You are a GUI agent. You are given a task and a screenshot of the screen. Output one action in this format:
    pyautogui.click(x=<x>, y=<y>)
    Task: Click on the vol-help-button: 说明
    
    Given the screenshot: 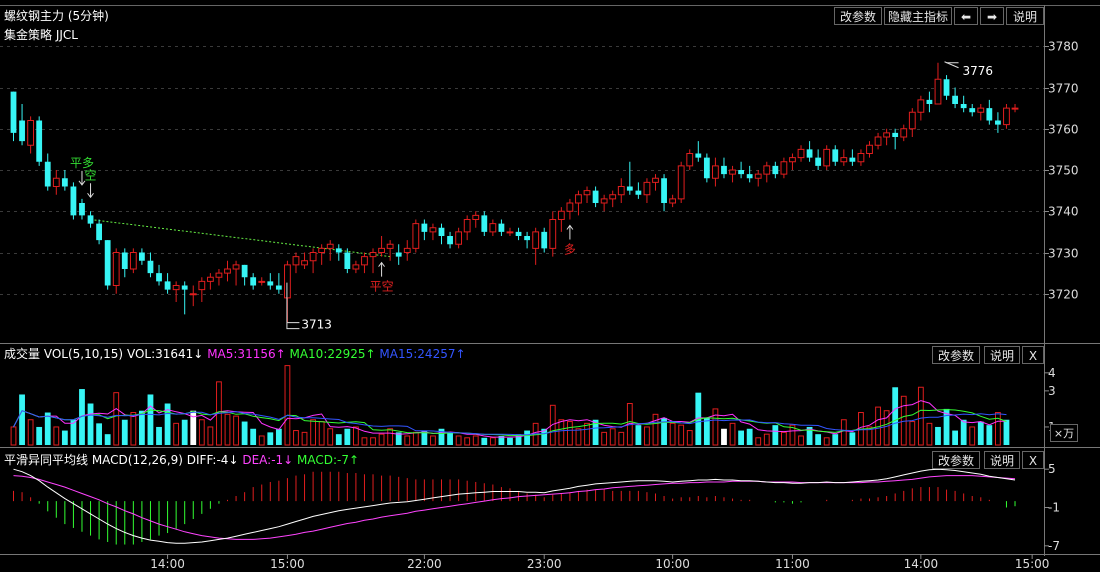 What is the action you would take?
    pyautogui.click(x=1002, y=355)
    